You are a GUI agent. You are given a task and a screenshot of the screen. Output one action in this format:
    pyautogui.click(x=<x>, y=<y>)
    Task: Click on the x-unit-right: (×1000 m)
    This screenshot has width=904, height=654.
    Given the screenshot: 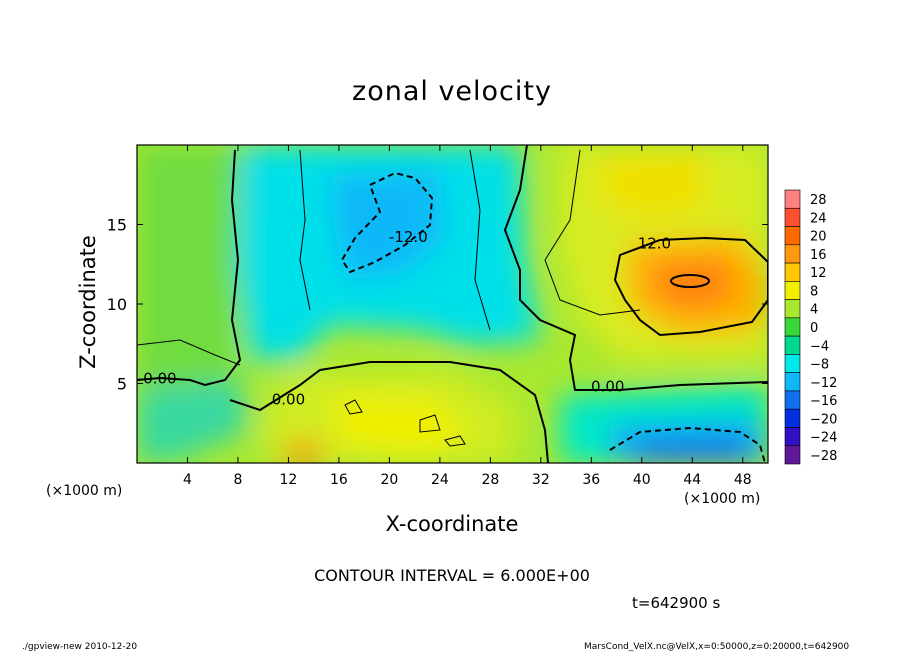 What is the action you would take?
    pyautogui.click(x=722, y=499)
    